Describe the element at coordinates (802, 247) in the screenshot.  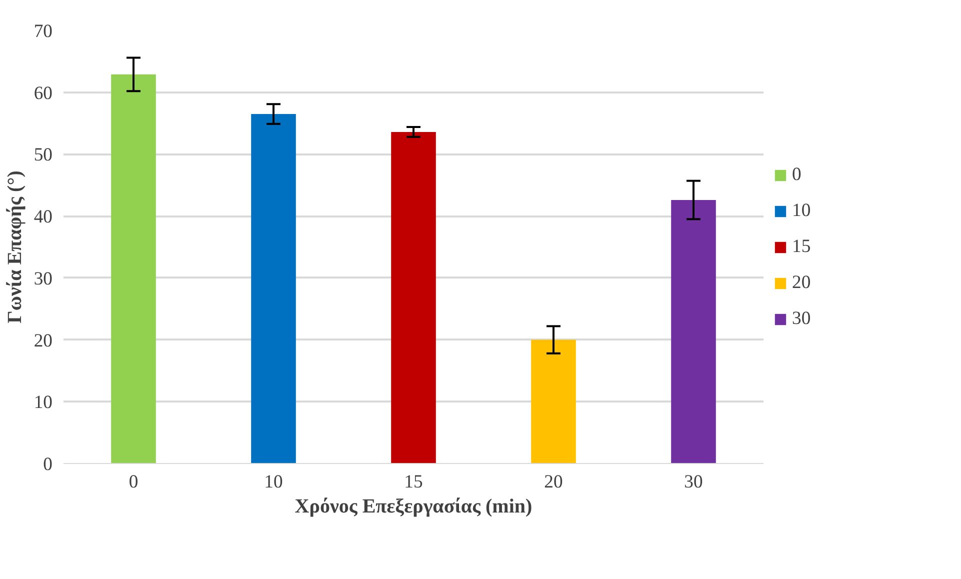
I see `legend-label: 15` at that location.